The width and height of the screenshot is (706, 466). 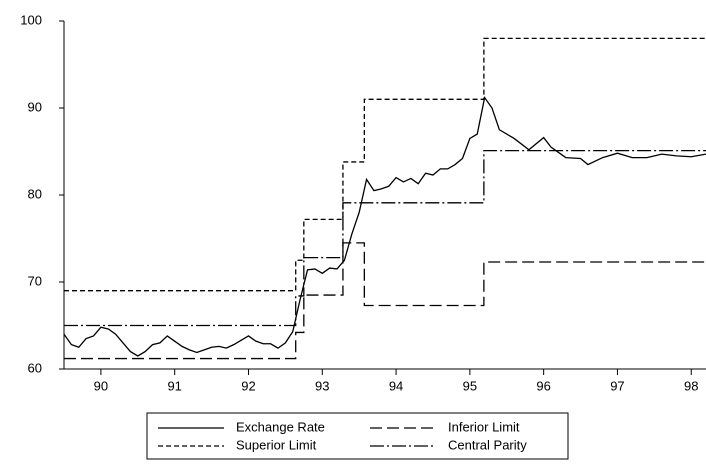 What do you see at coordinates (691, 385) in the screenshot?
I see `x-tick-label: 98` at bounding box center [691, 385].